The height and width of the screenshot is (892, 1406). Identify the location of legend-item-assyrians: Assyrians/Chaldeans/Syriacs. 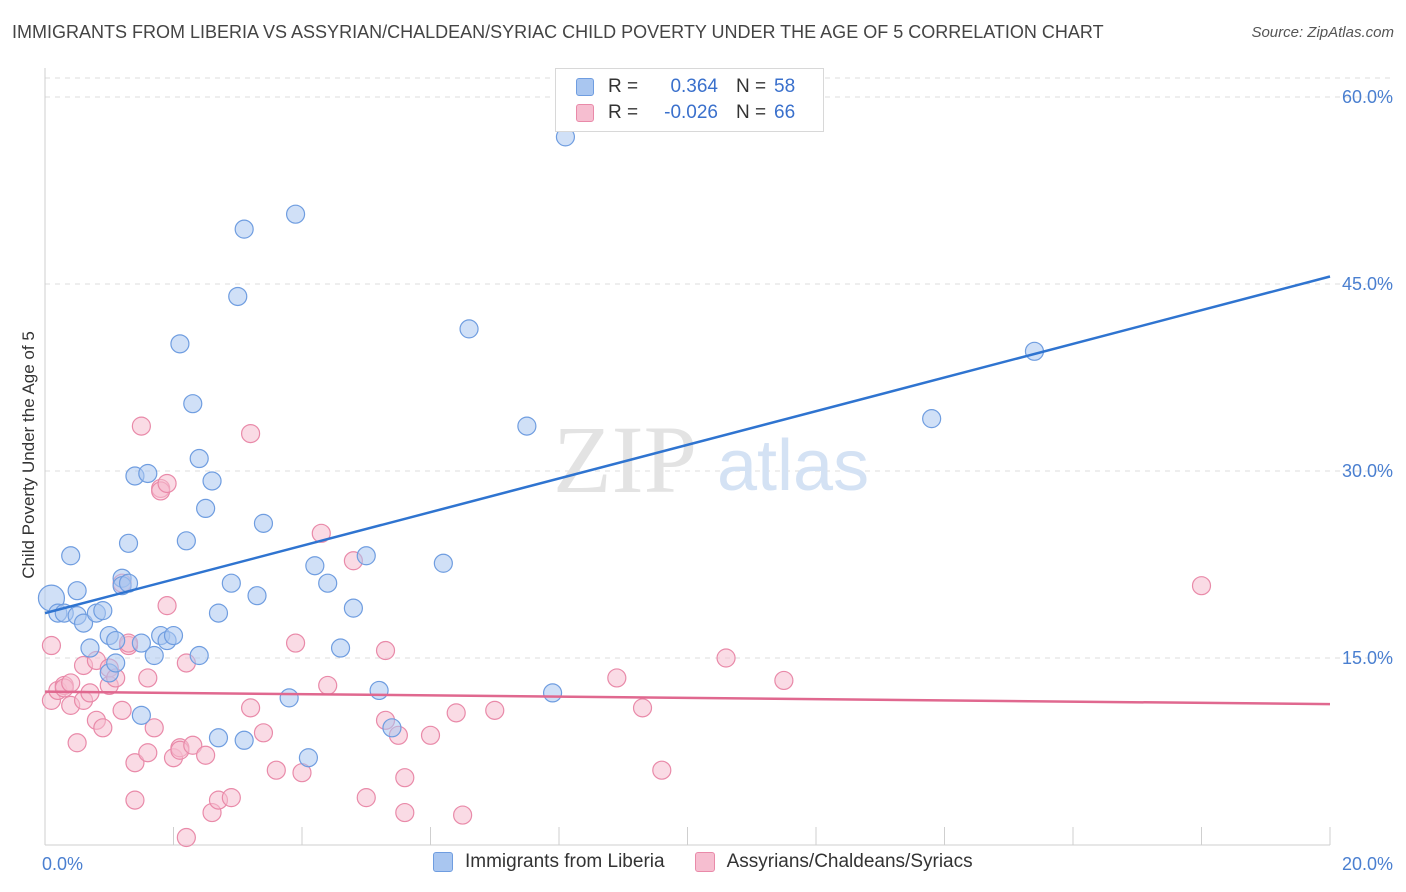
(833, 862).